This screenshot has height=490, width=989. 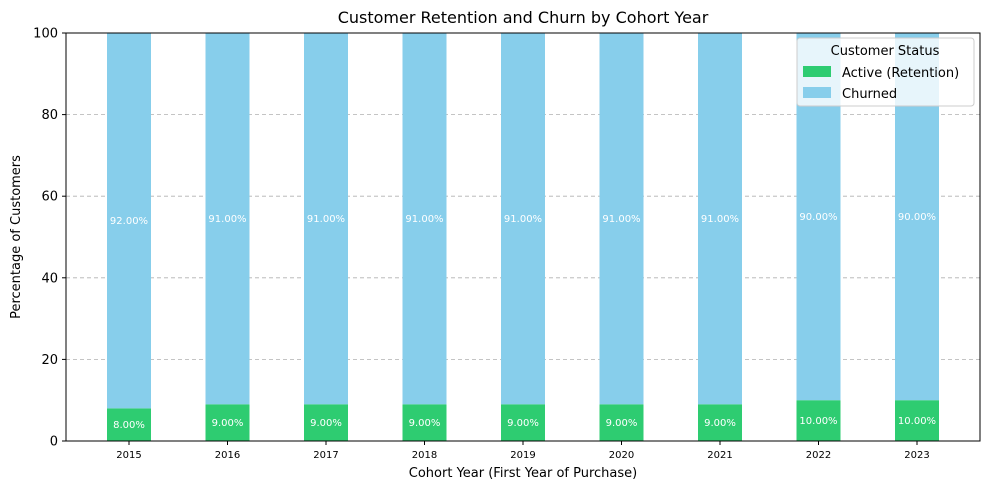 I want to click on legend-title: Customer Status, so click(x=885, y=51).